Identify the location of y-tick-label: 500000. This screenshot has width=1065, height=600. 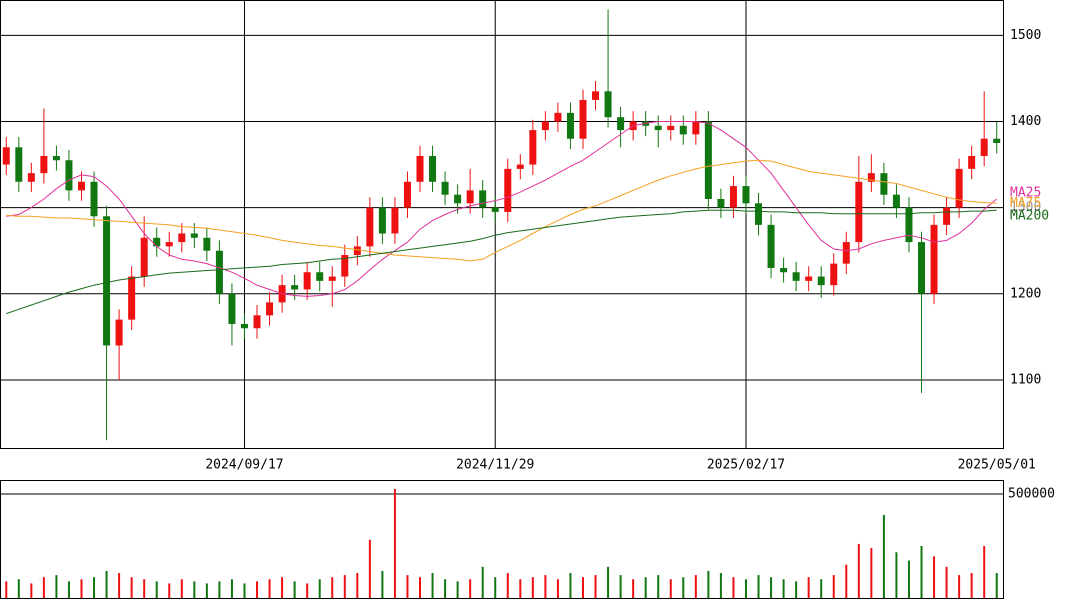
(1031, 493).